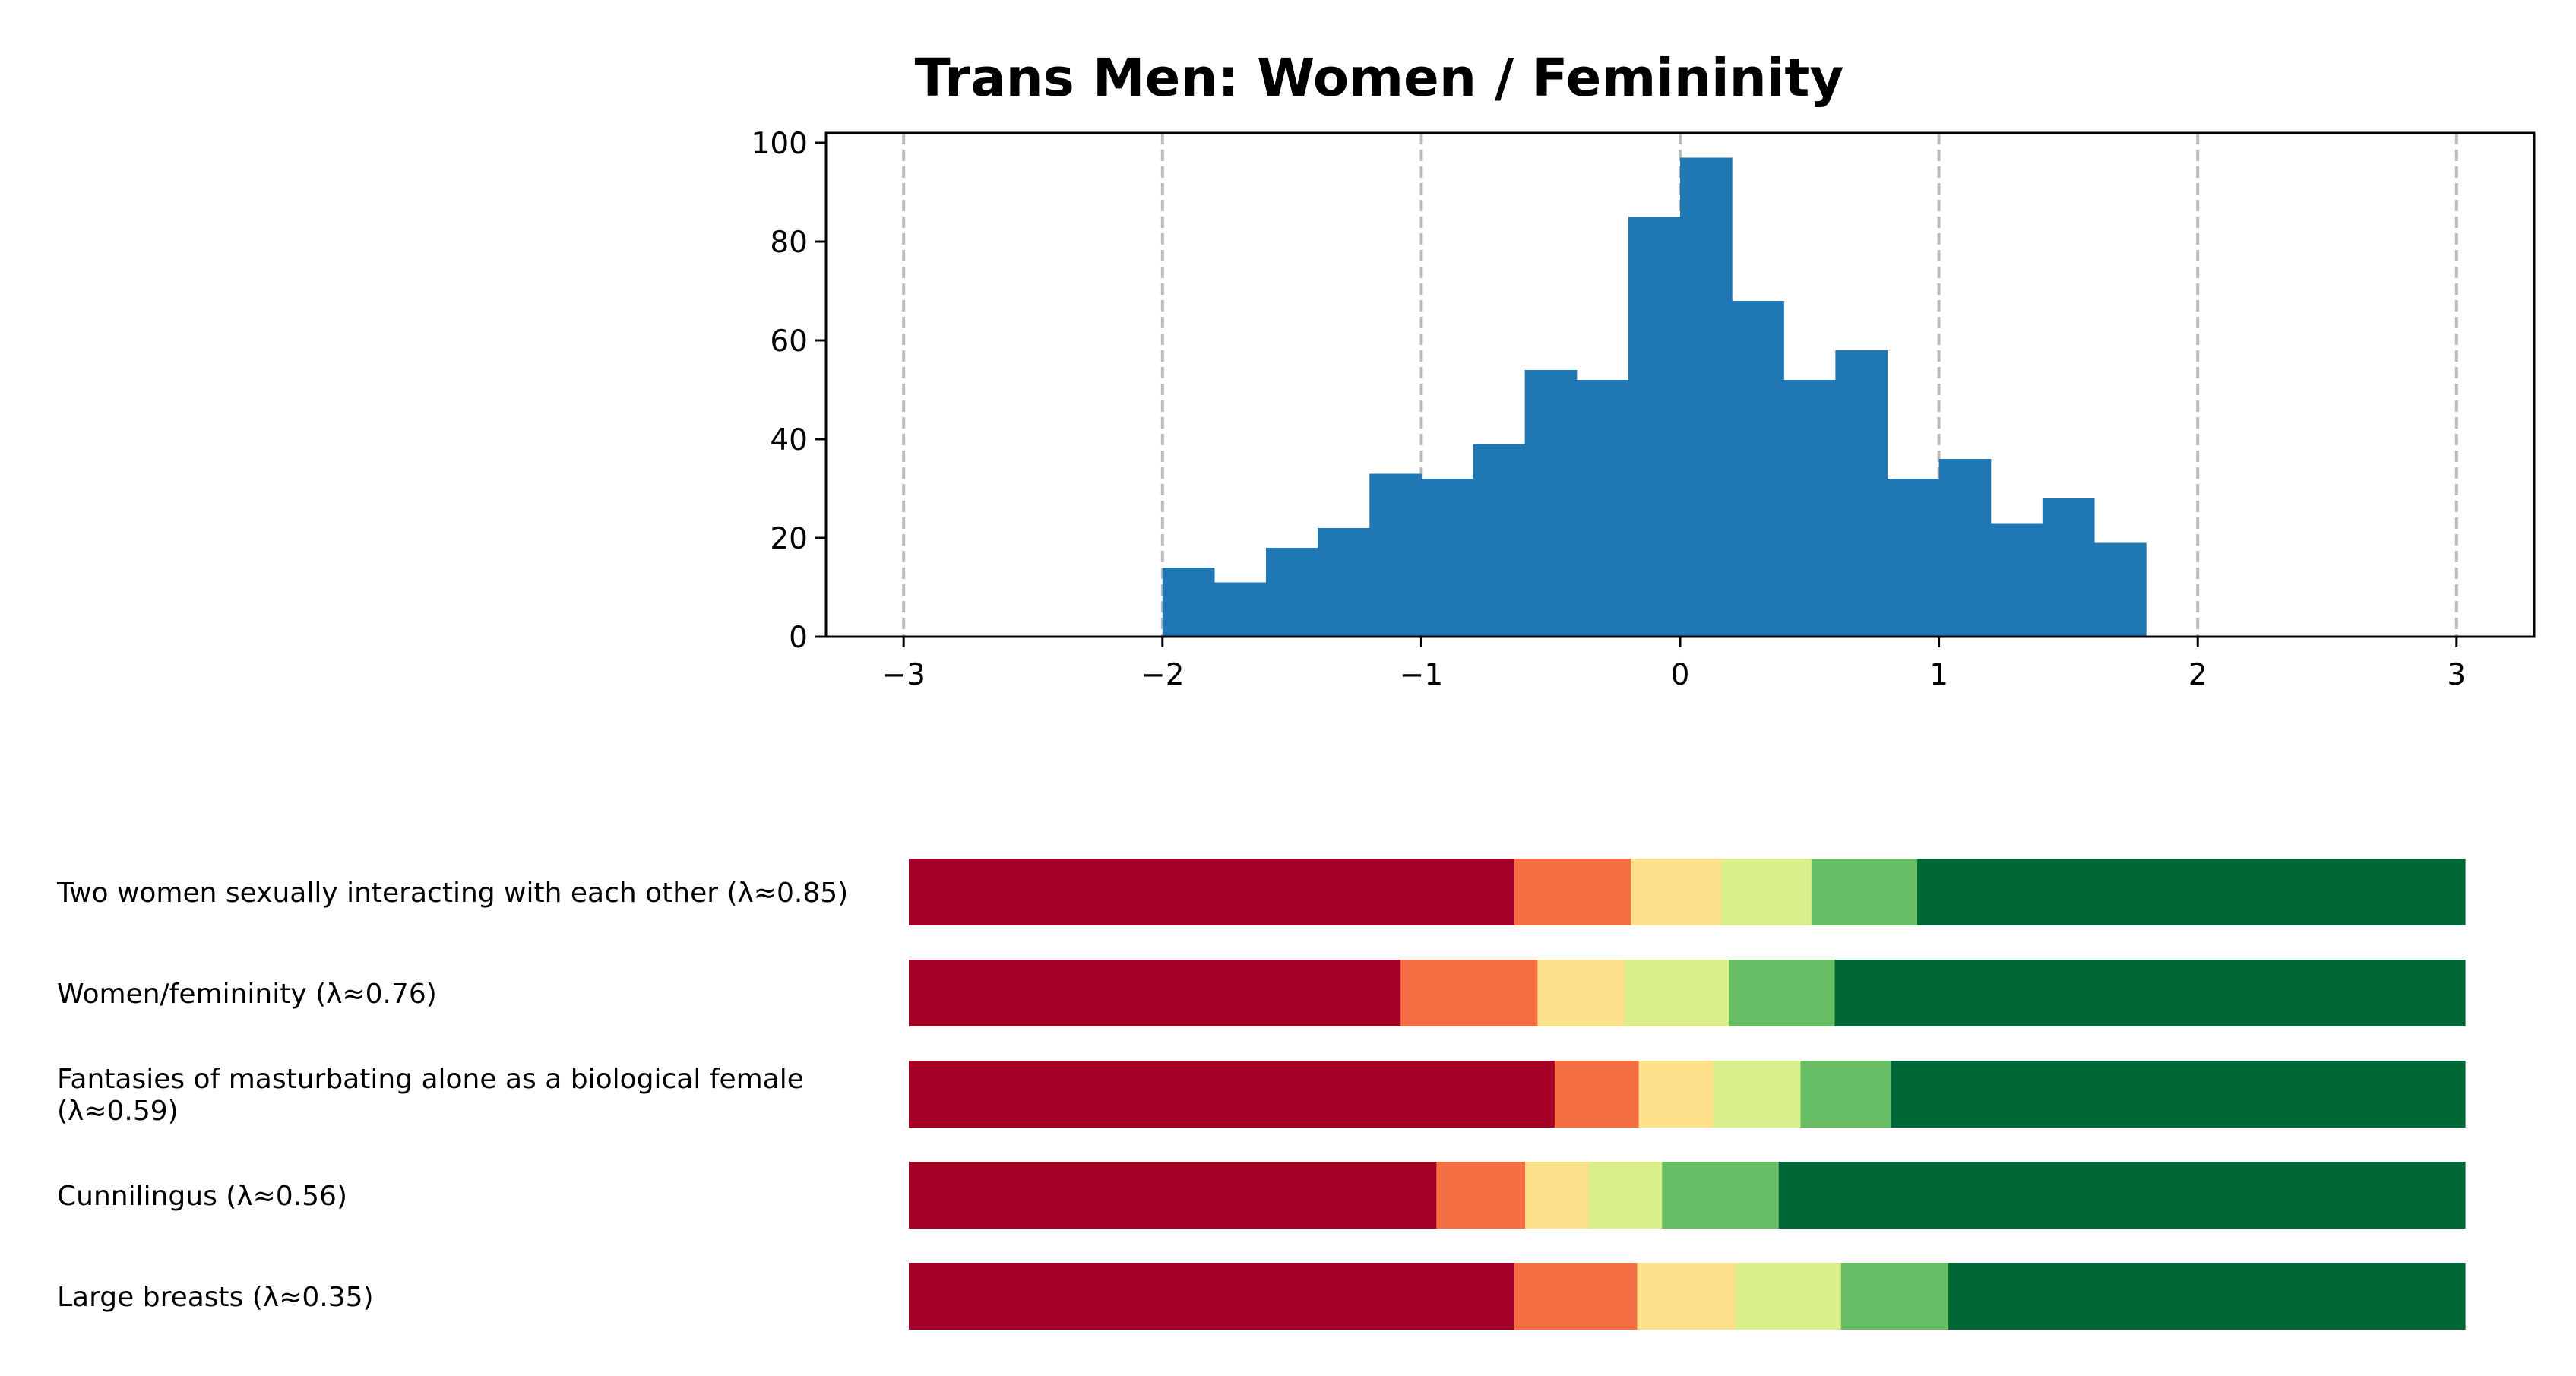 This screenshot has width=2576, height=1376. What do you see at coordinates (1680, 675) in the screenshot?
I see `x-tick-label: 0` at bounding box center [1680, 675].